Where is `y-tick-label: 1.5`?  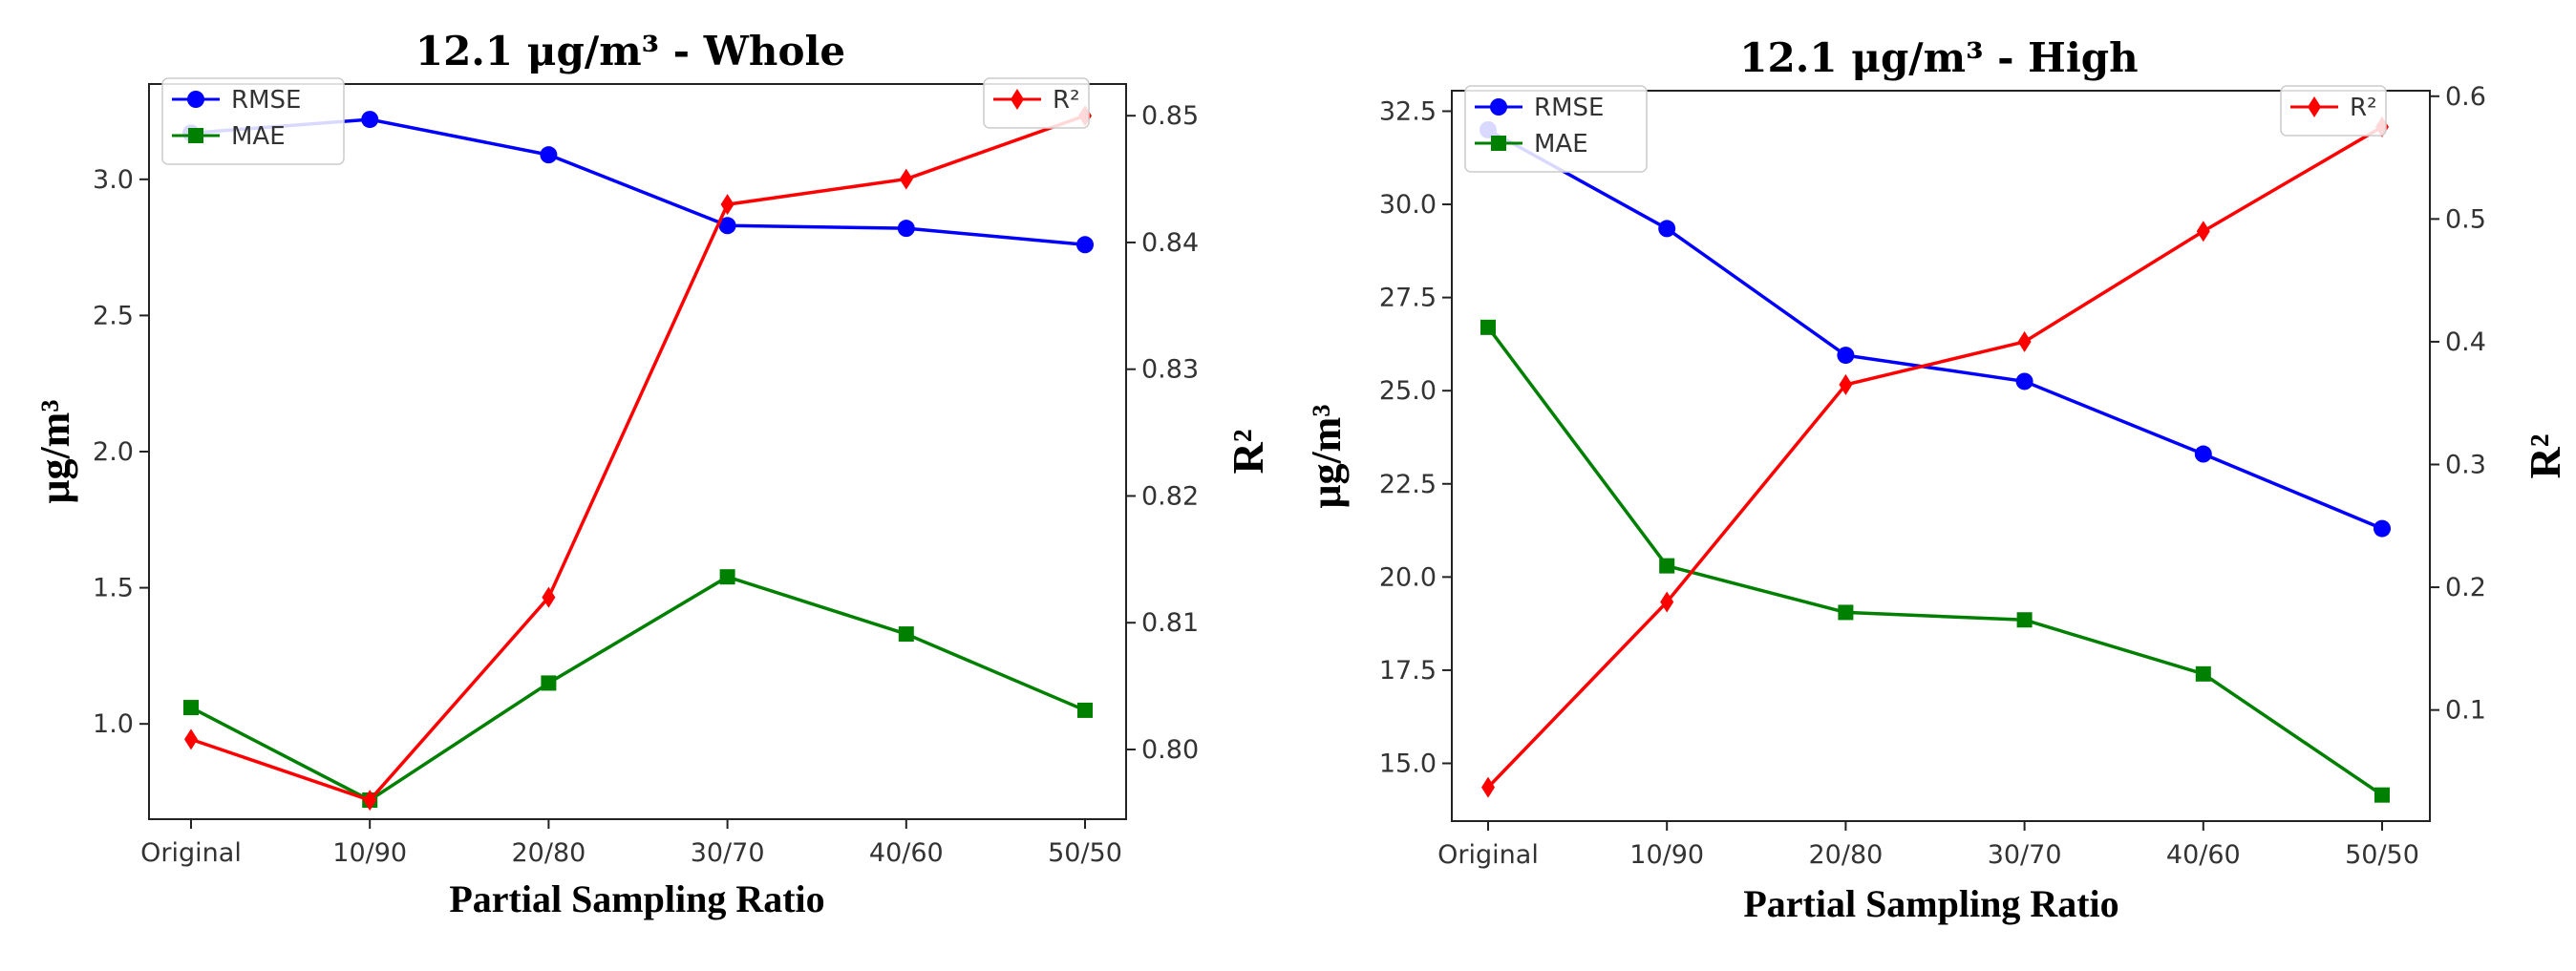 y-tick-label: 1.5 is located at coordinates (113, 588).